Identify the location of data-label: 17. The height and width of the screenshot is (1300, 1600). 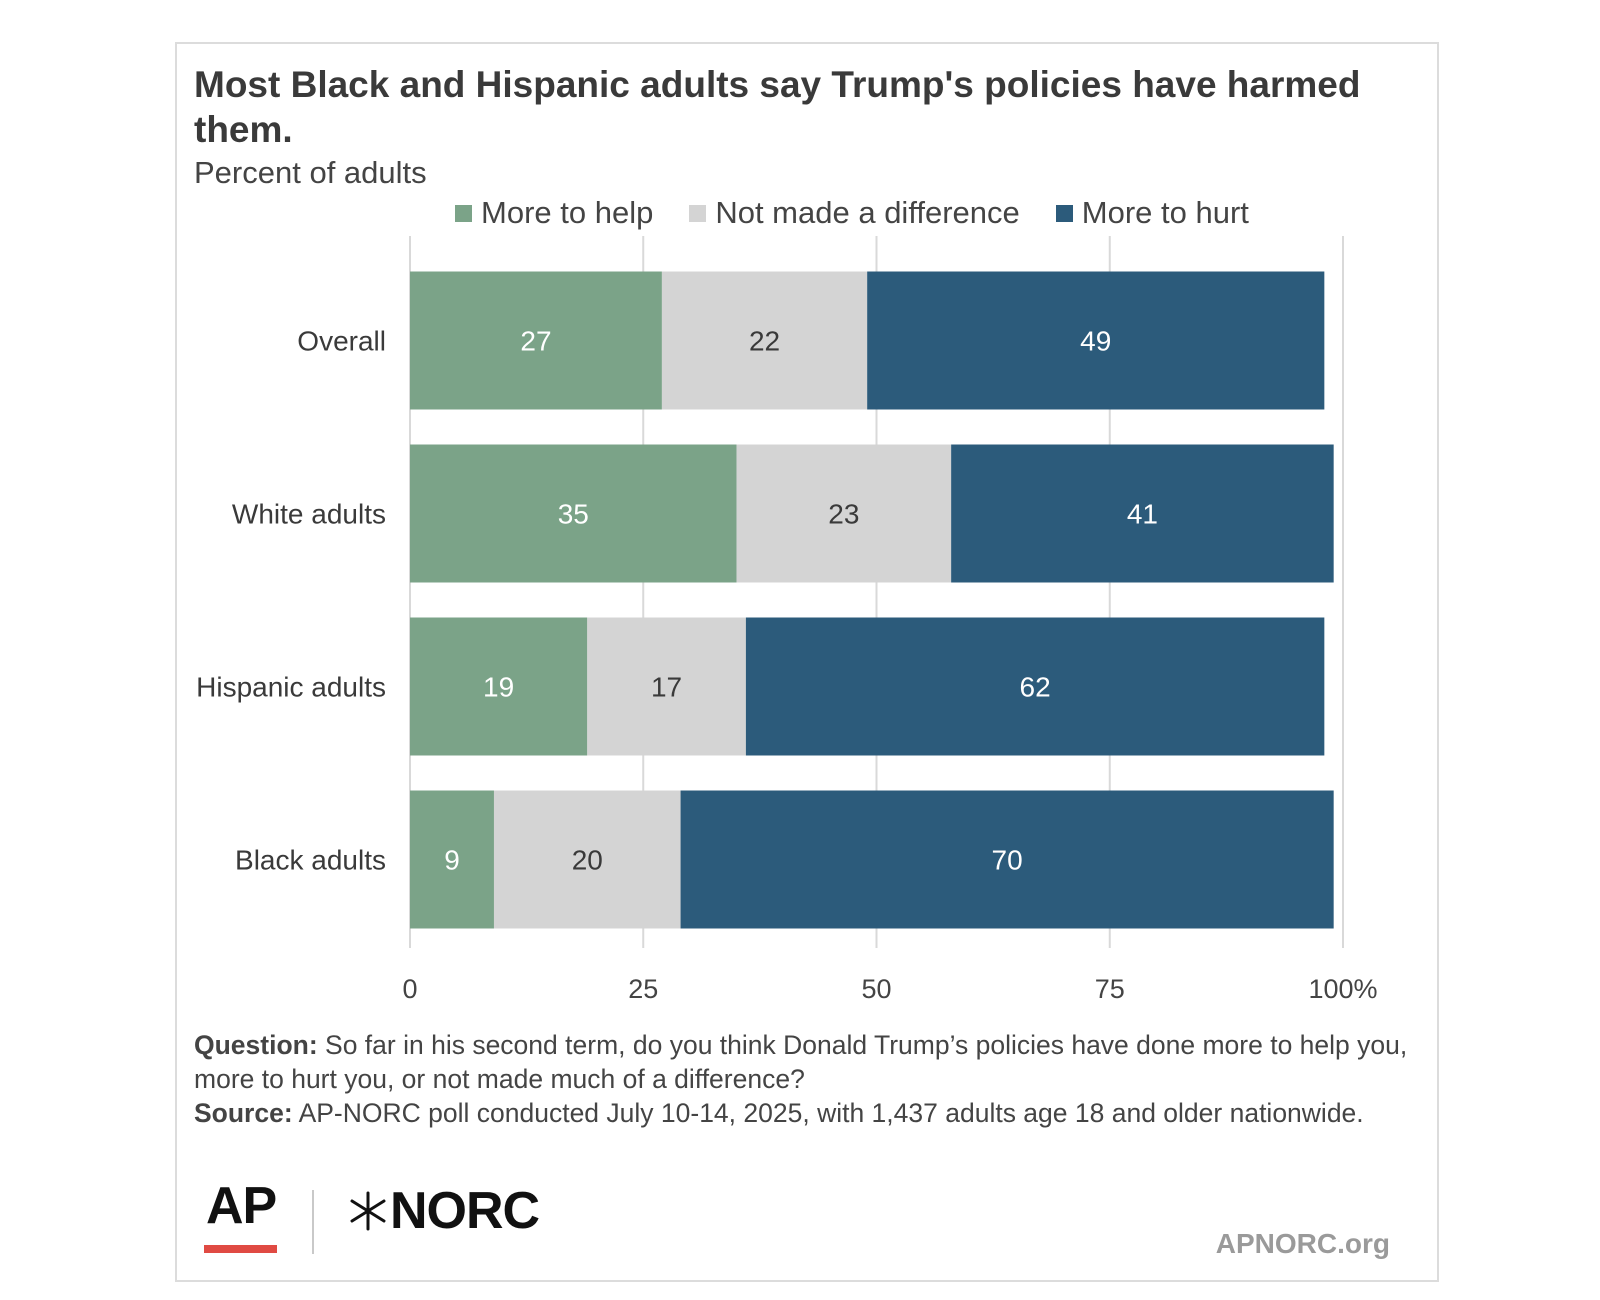
(666, 687).